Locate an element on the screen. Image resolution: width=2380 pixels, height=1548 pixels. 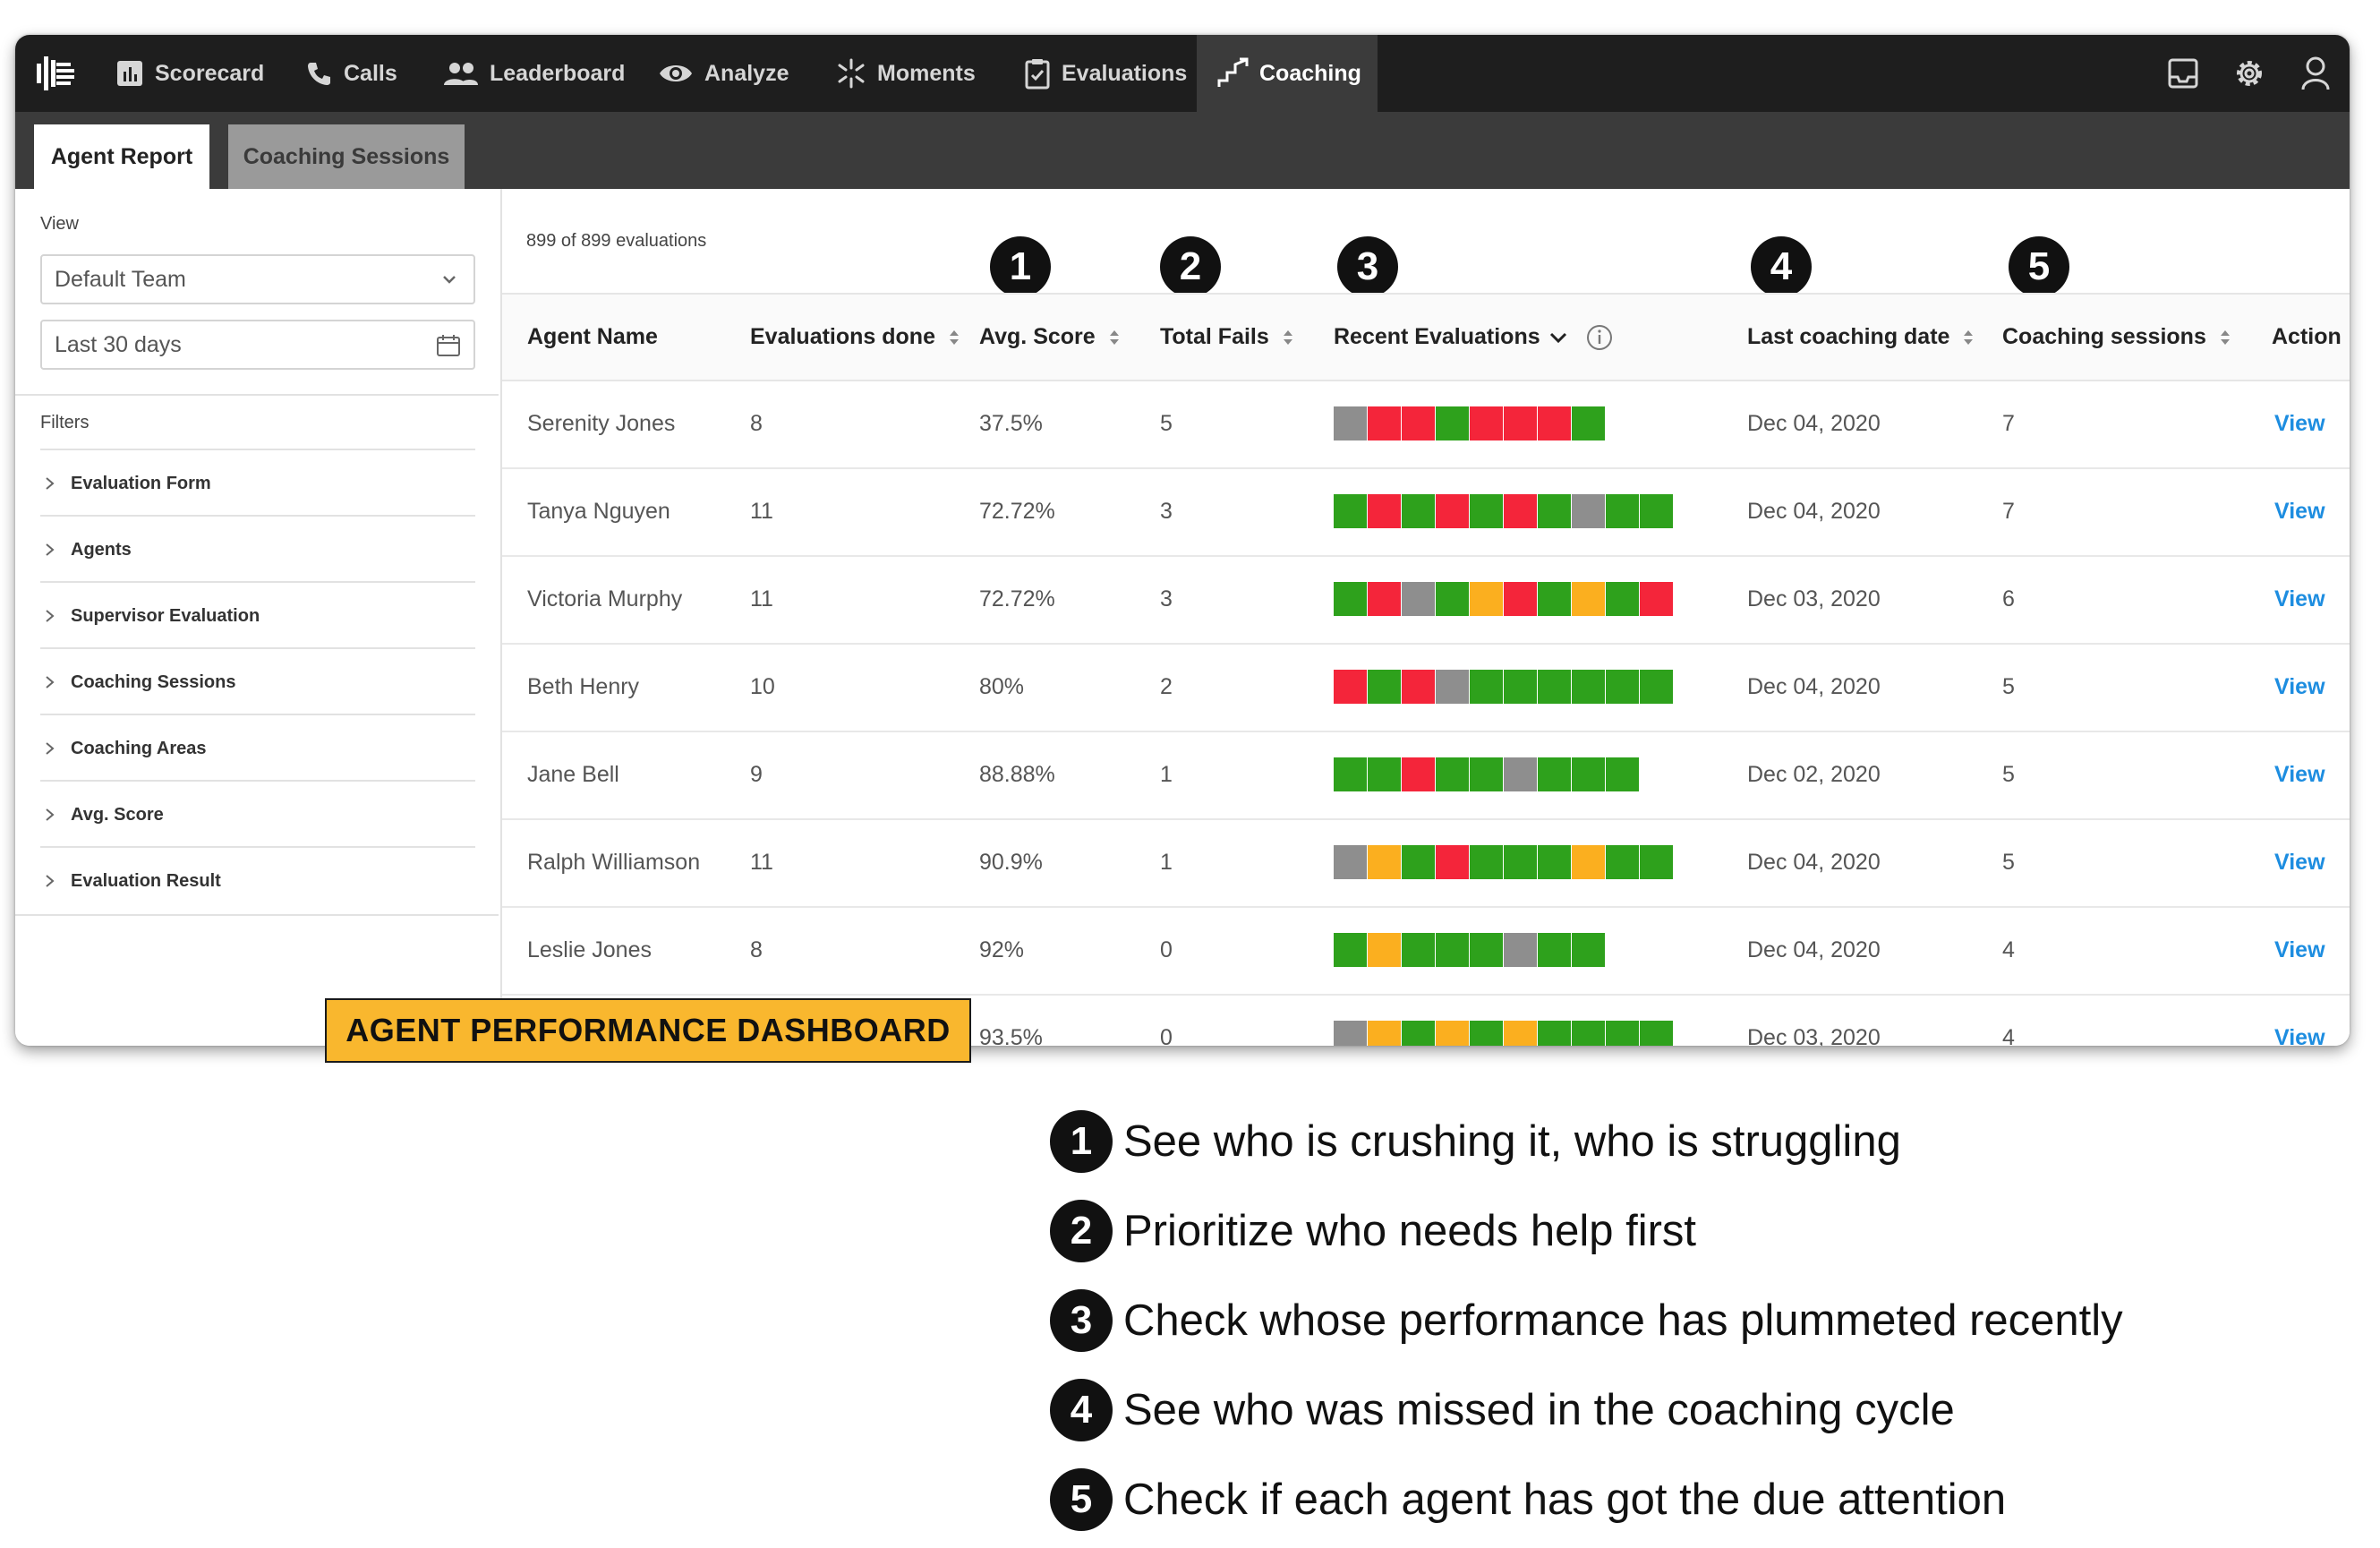
nav-scorecard: Scorecard is located at coordinates (189, 74).